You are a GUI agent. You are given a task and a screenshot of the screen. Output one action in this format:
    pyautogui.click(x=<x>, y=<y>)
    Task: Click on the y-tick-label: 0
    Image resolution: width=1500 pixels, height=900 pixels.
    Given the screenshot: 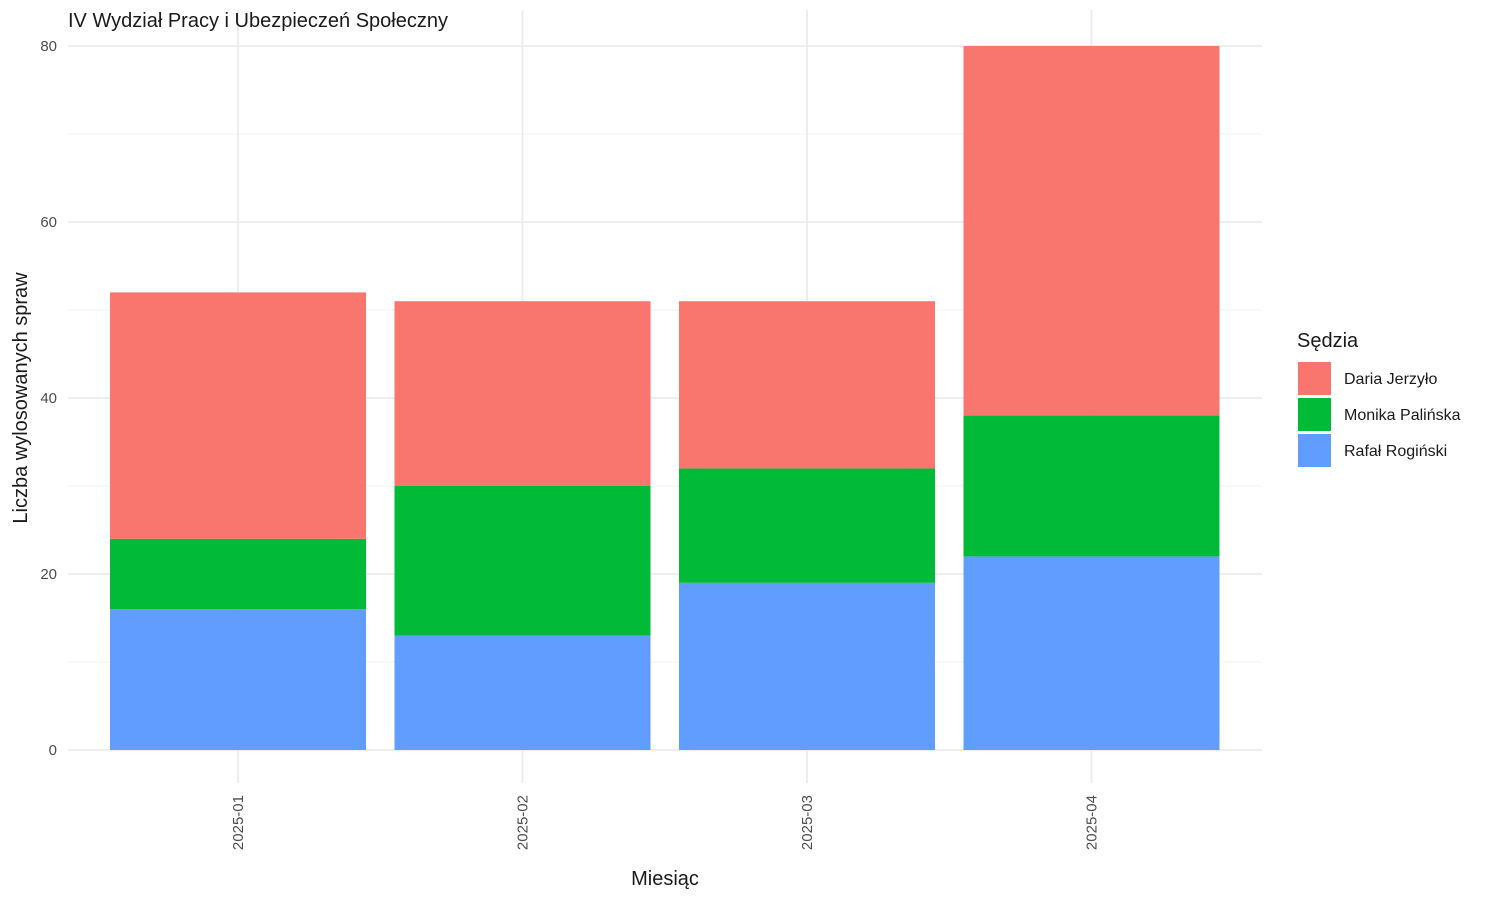 What is the action you would take?
    pyautogui.click(x=53, y=750)
    